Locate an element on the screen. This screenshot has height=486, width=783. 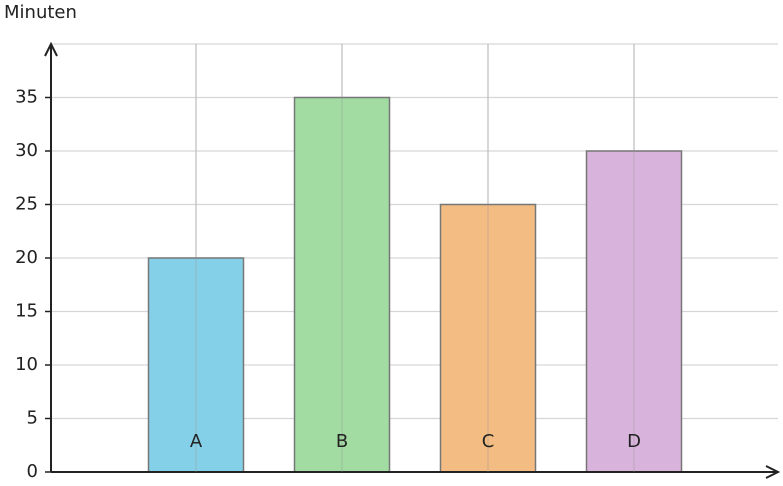
y-axis-label: Minuten is located at coordinates (40, 12).